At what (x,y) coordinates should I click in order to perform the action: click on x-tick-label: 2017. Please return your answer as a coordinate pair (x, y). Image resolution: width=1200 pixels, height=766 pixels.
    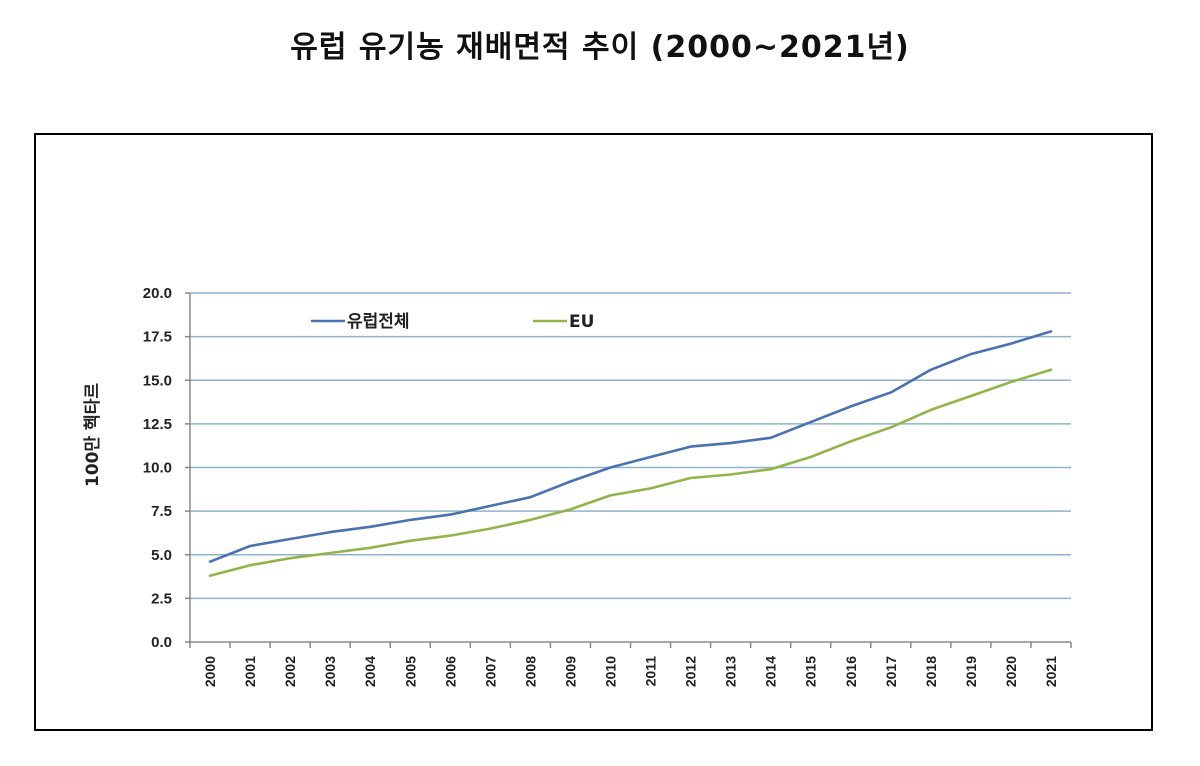
    Looking at the image, I should click on (891, 671).